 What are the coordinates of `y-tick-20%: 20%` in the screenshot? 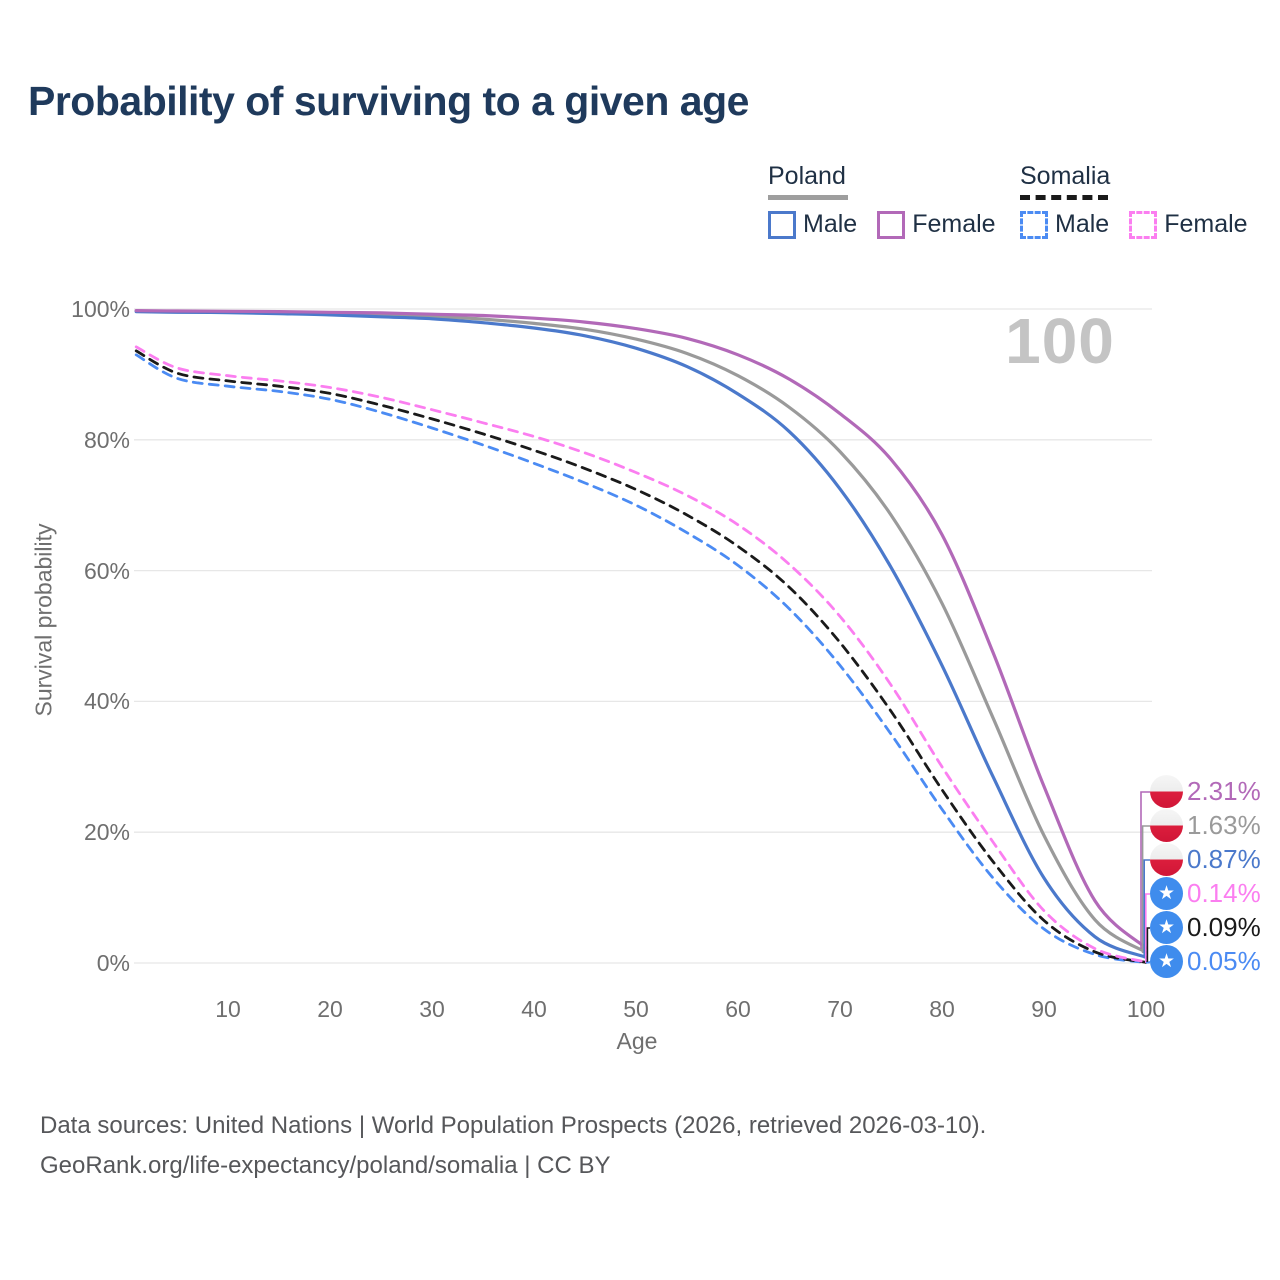 It's located at (106, 832).